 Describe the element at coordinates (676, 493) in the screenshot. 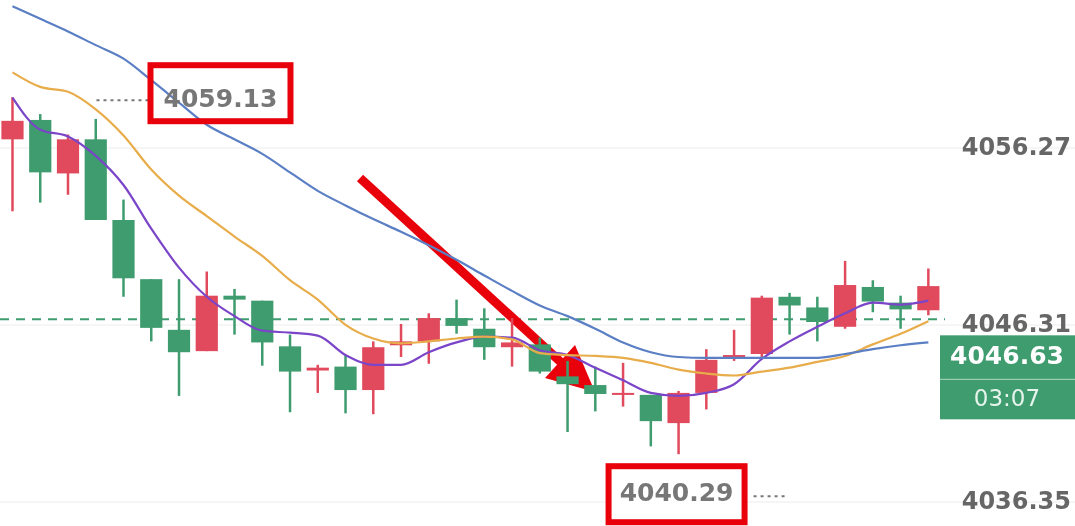

I see `annotation: 4040.29` at that location.